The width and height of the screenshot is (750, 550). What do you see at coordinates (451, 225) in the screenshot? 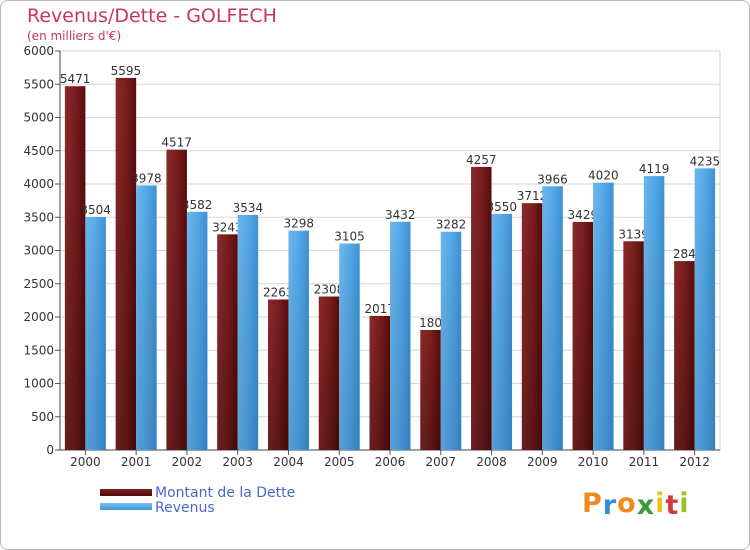
I see `data-label-revenus: 3282` at bounding box center [451, 225].